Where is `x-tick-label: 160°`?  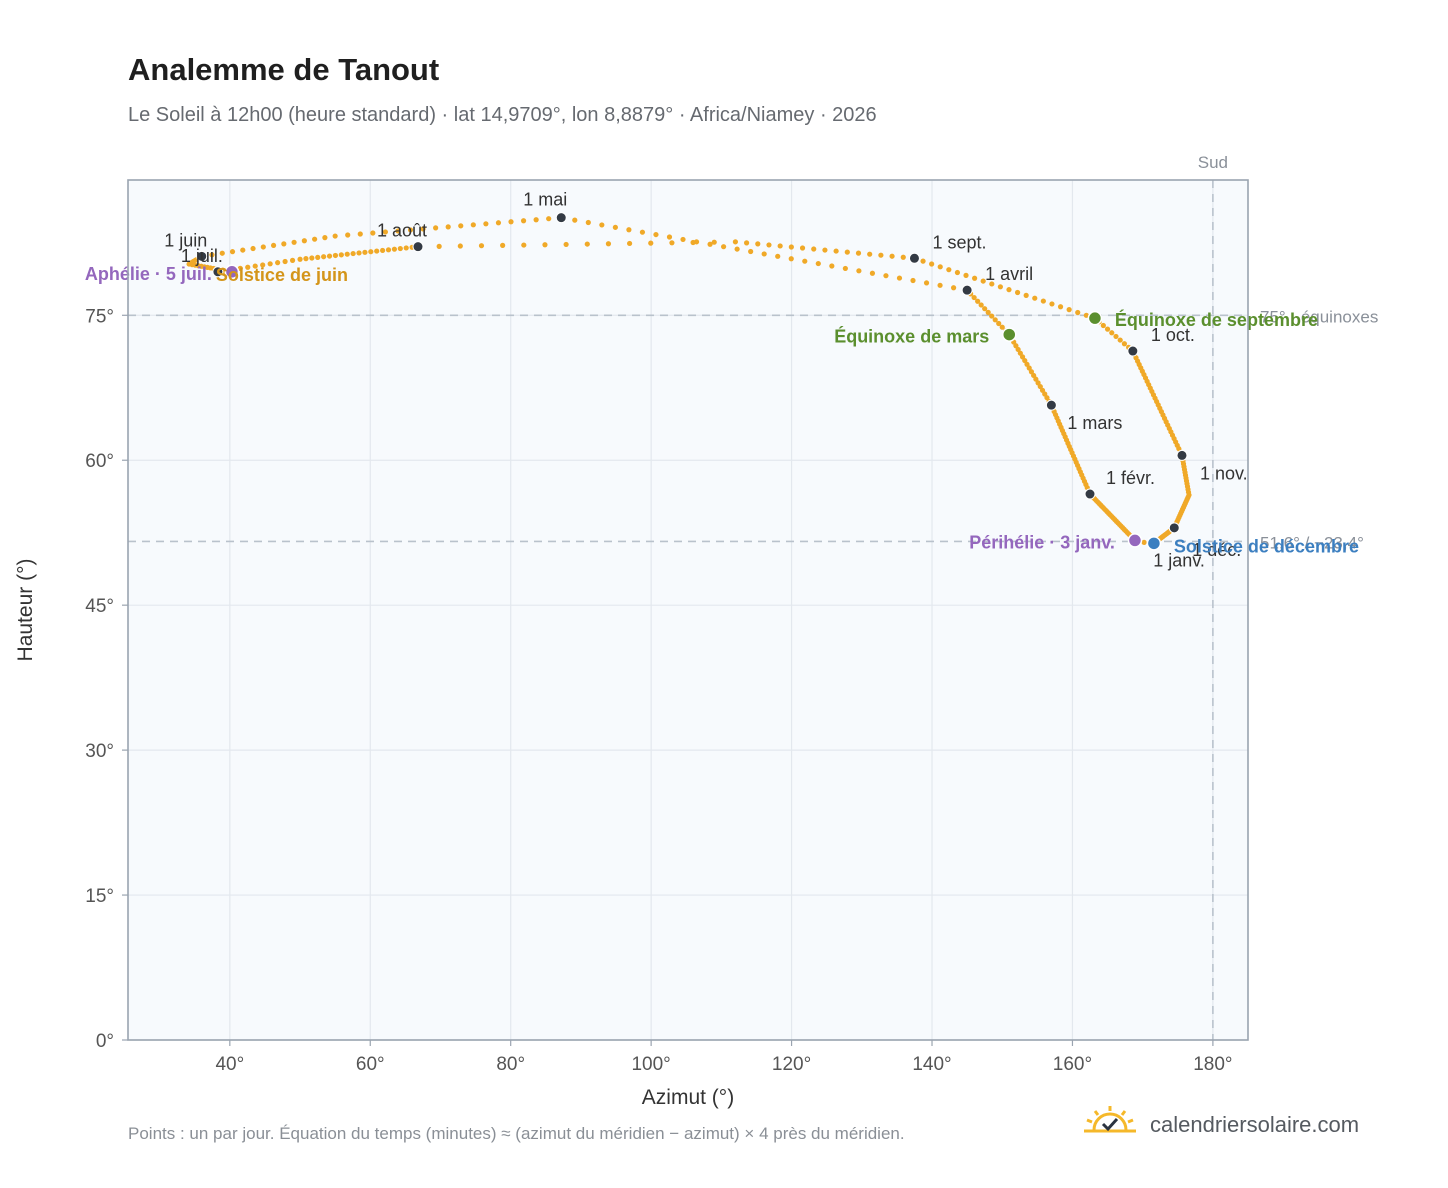 x-tick-label: 160° is located at coordinates (1072, 1064).